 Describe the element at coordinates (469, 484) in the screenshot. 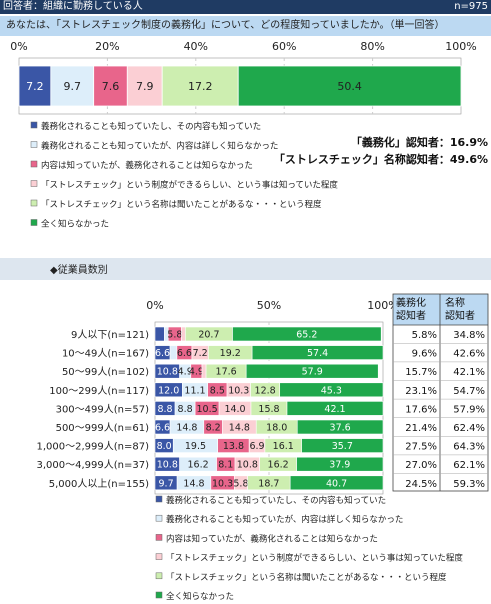

I see `table-cell-name: 59.3%` at that location.